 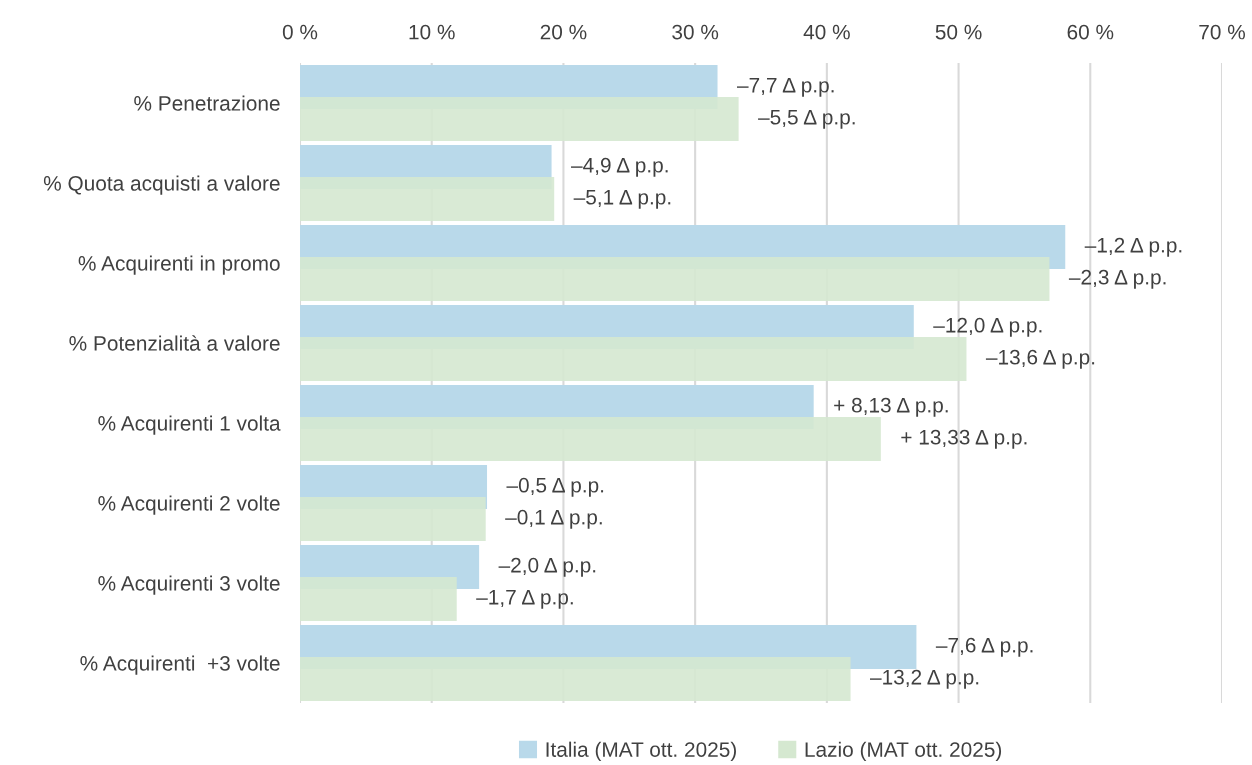 What do you see at coordinates (174, 343) in the screenshot?
I see `y-tick-label: % Potenzialità a valore` at bounding box center [174, 343].